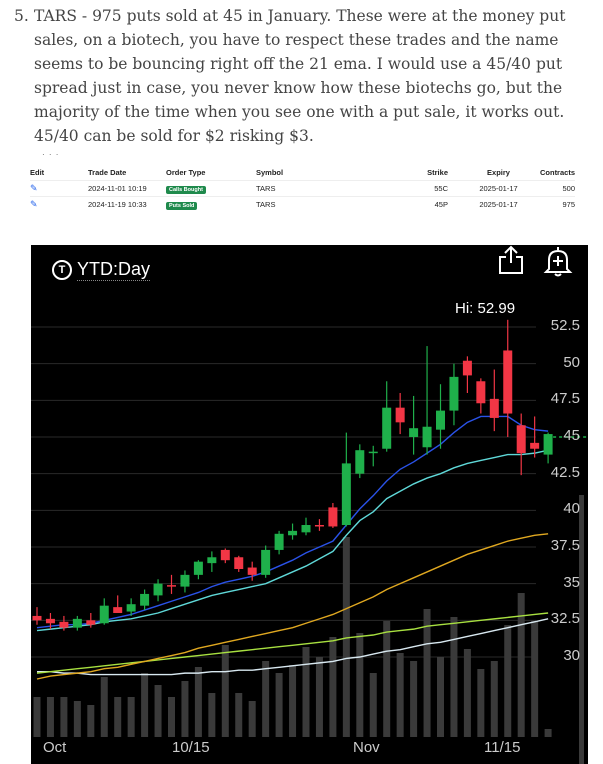  What do you see at coordinates (55, 747) in the screenshot?
I see `x-tick-label: Oct` at bounding box center [55, 747].